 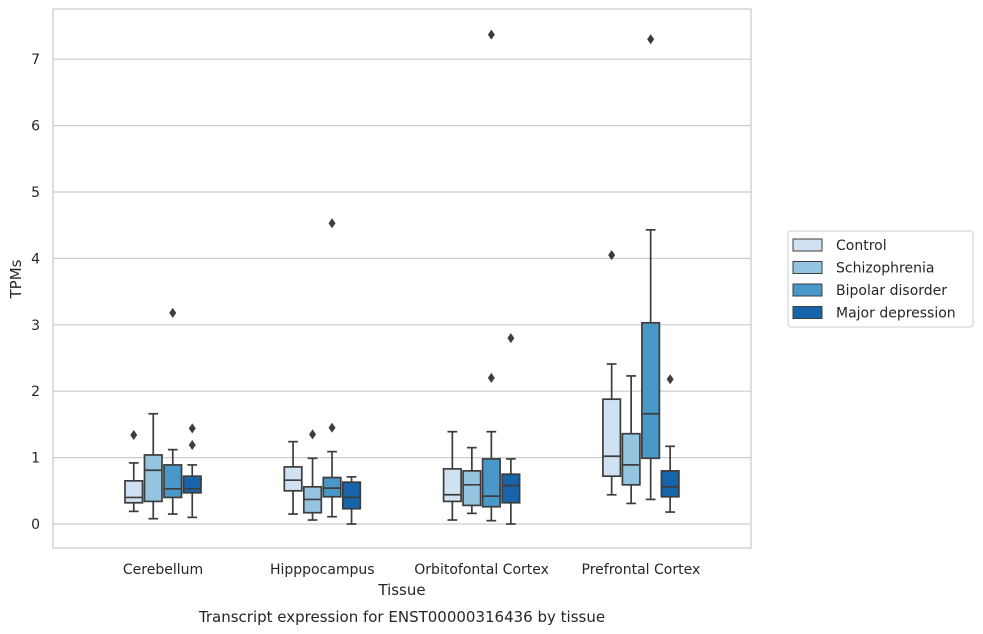 I want to click on legend-frame, so click(x=880, y=279).